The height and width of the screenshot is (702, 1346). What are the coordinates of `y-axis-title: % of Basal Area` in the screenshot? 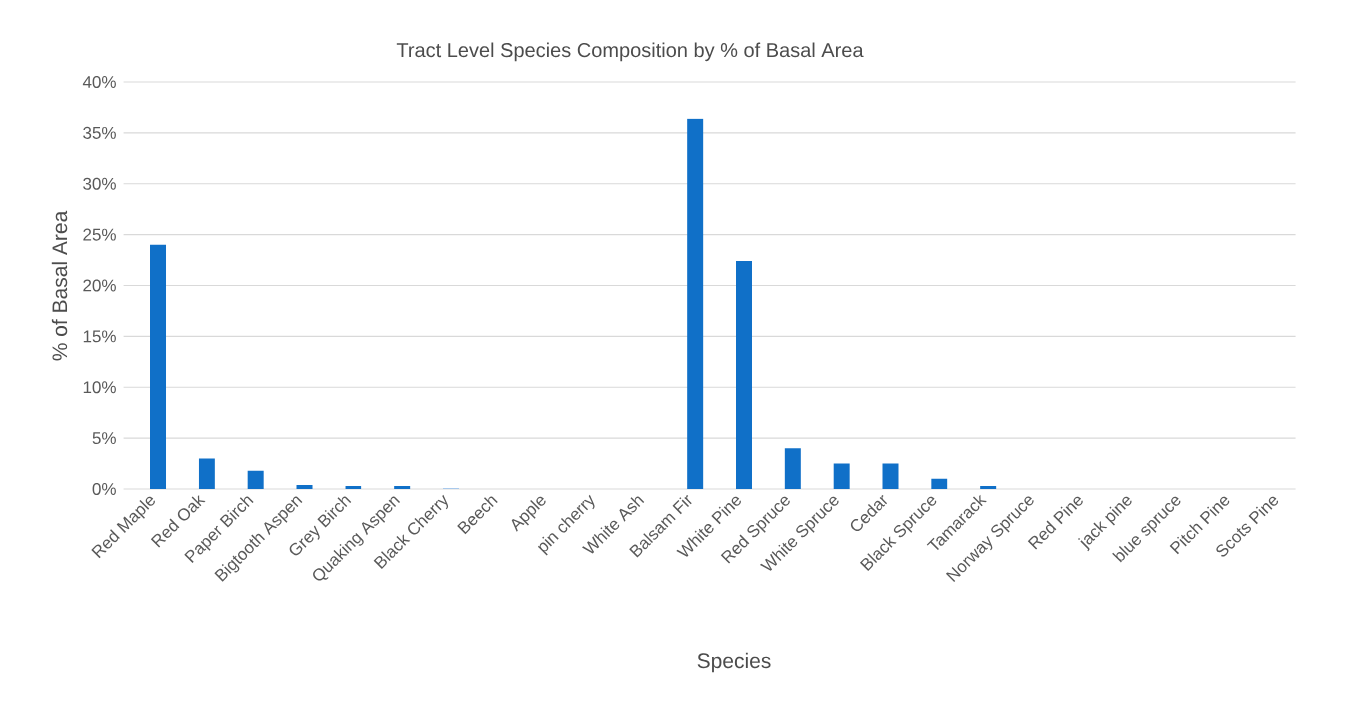 It's located at (59, 285).